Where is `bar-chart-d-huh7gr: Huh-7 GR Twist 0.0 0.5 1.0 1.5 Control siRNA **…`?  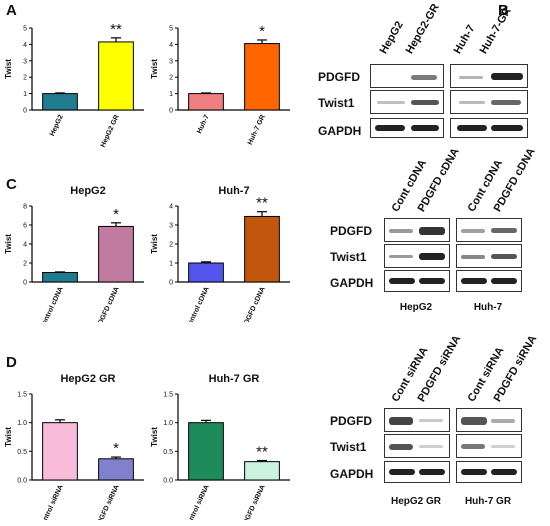 bar-chart-d-huh7gr: Huh-7 GR Twist 0.0 0.5 1.0 1.5 Control siRNA **… is located at coordinates (220, 446).